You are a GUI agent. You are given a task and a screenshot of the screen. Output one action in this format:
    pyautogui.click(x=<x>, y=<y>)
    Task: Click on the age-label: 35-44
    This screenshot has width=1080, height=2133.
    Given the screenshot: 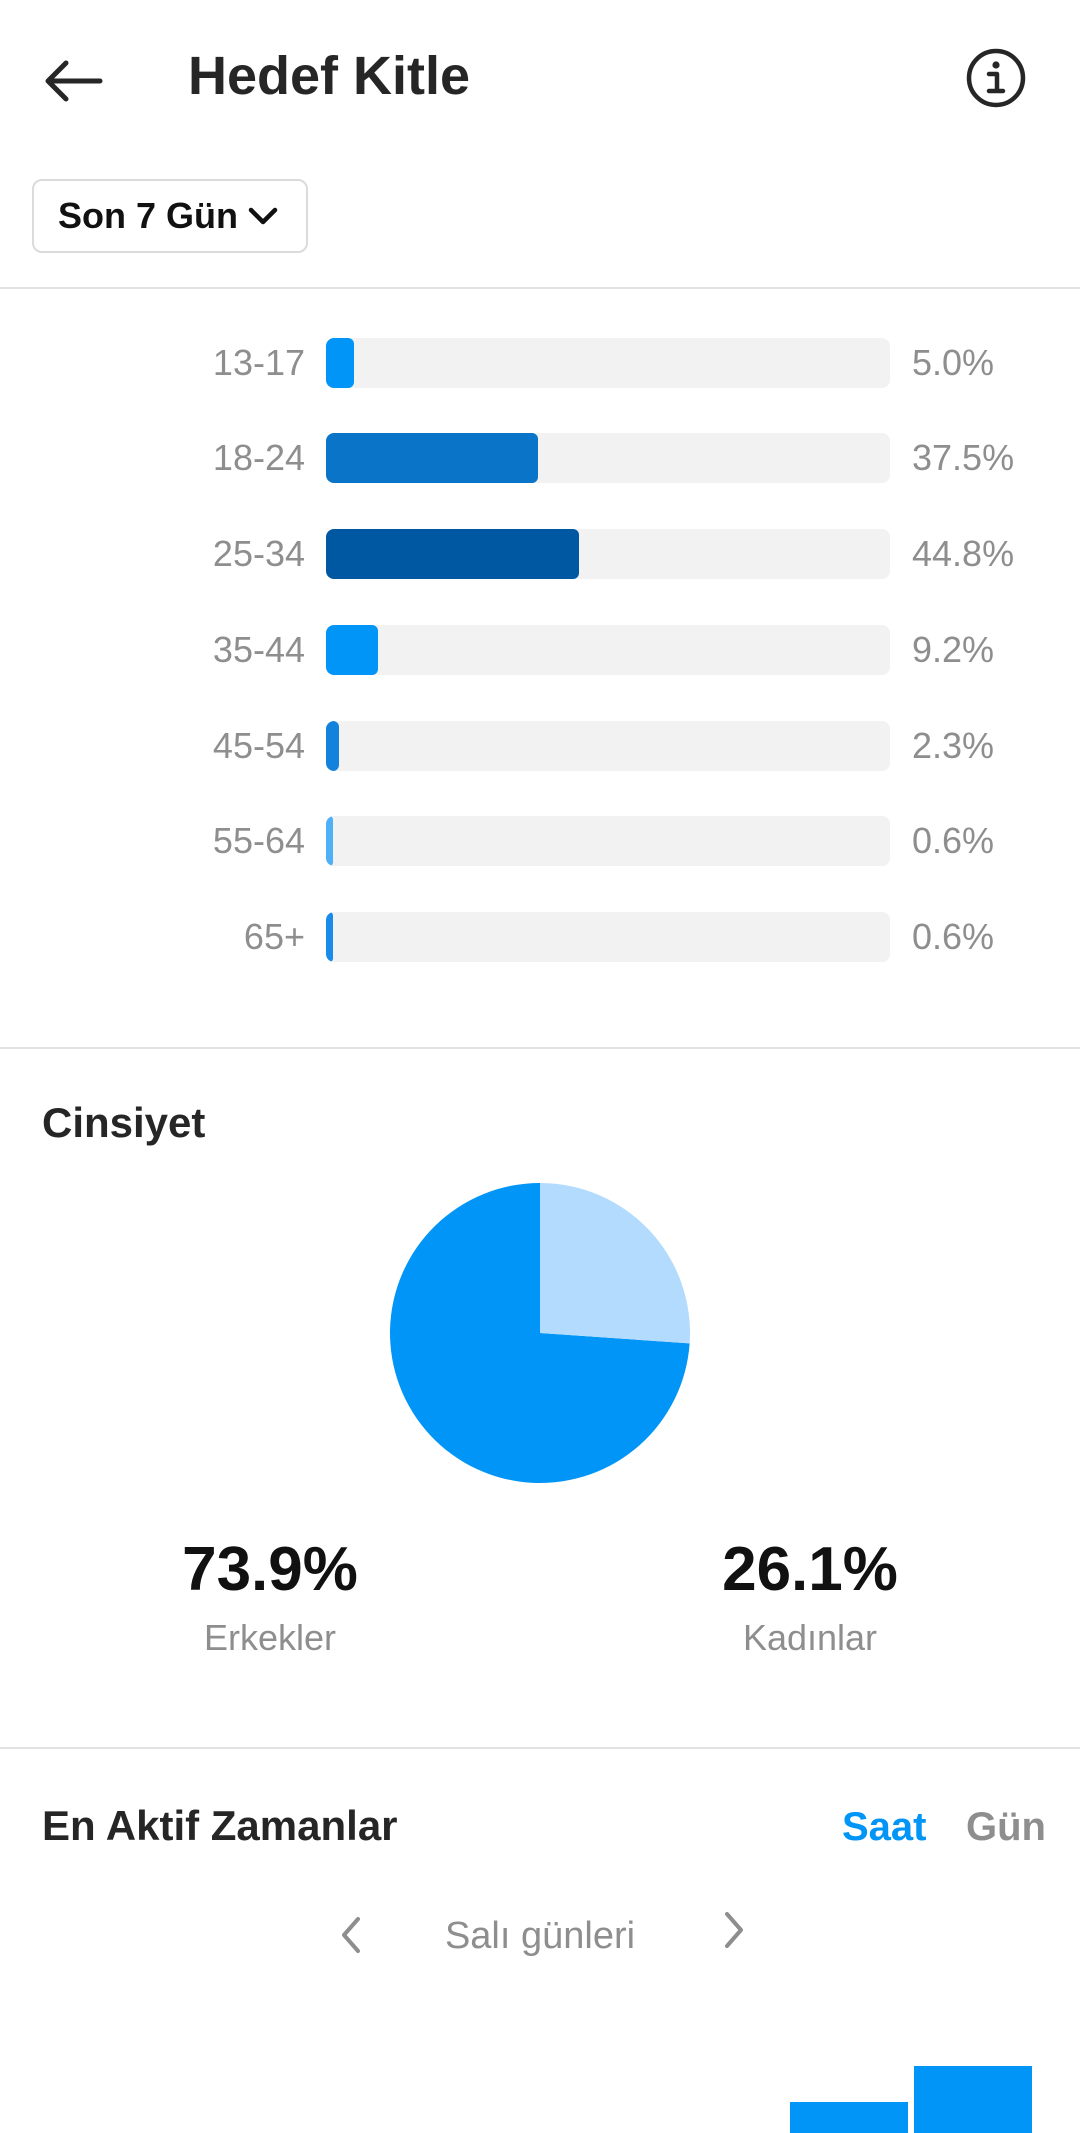 What is the action you would take?
    pyautogui.click(x=258, y=649)
    